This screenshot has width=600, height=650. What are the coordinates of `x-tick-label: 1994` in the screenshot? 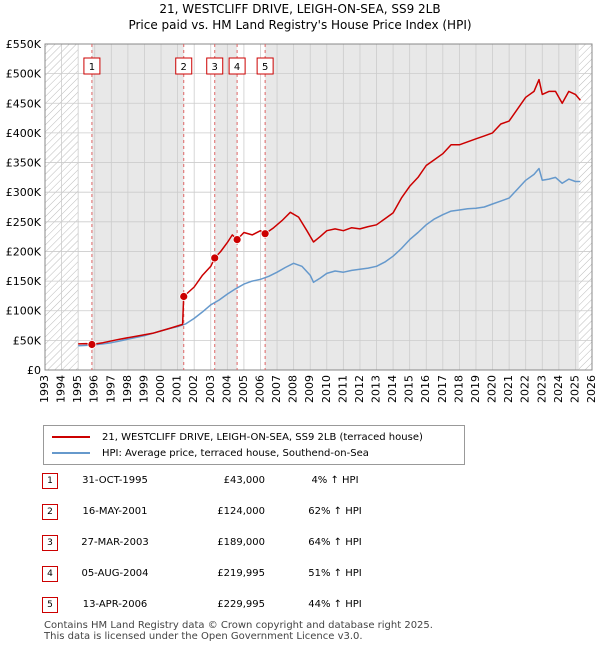 It's located at (61, 389).